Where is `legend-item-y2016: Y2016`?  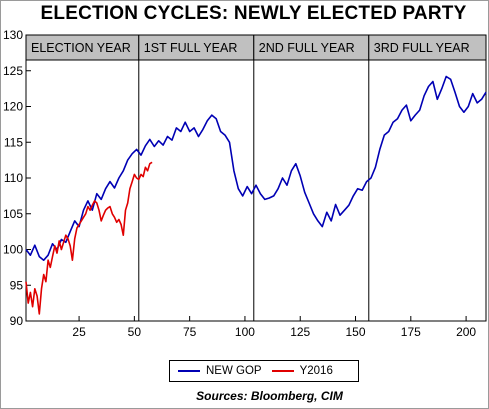 legend-item-y2016: Y2016 is located at coordinates (302, 371).